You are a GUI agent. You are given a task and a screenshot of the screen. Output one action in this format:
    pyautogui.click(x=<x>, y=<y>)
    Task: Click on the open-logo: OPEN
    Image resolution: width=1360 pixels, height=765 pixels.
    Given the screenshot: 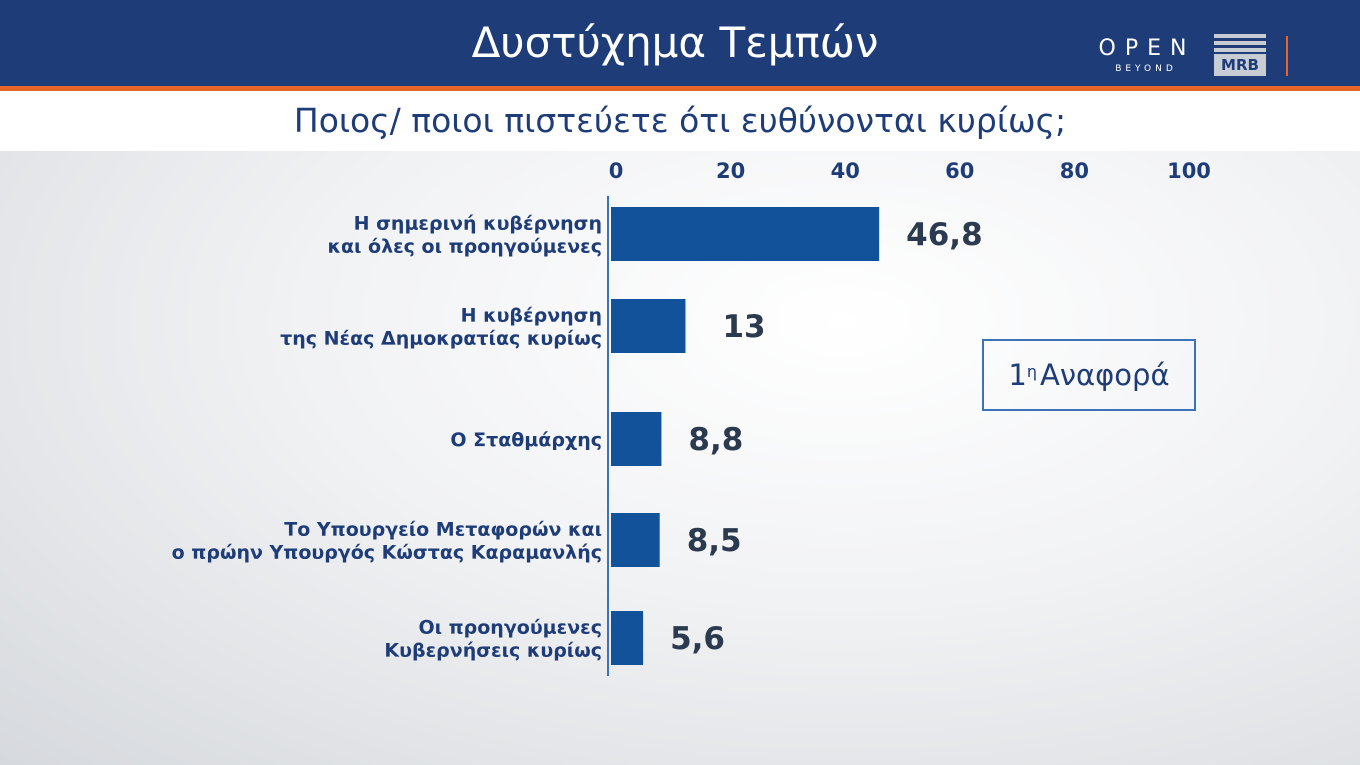 What is the action you would take?
    pyautogui.click(x=1147, y=48)
    